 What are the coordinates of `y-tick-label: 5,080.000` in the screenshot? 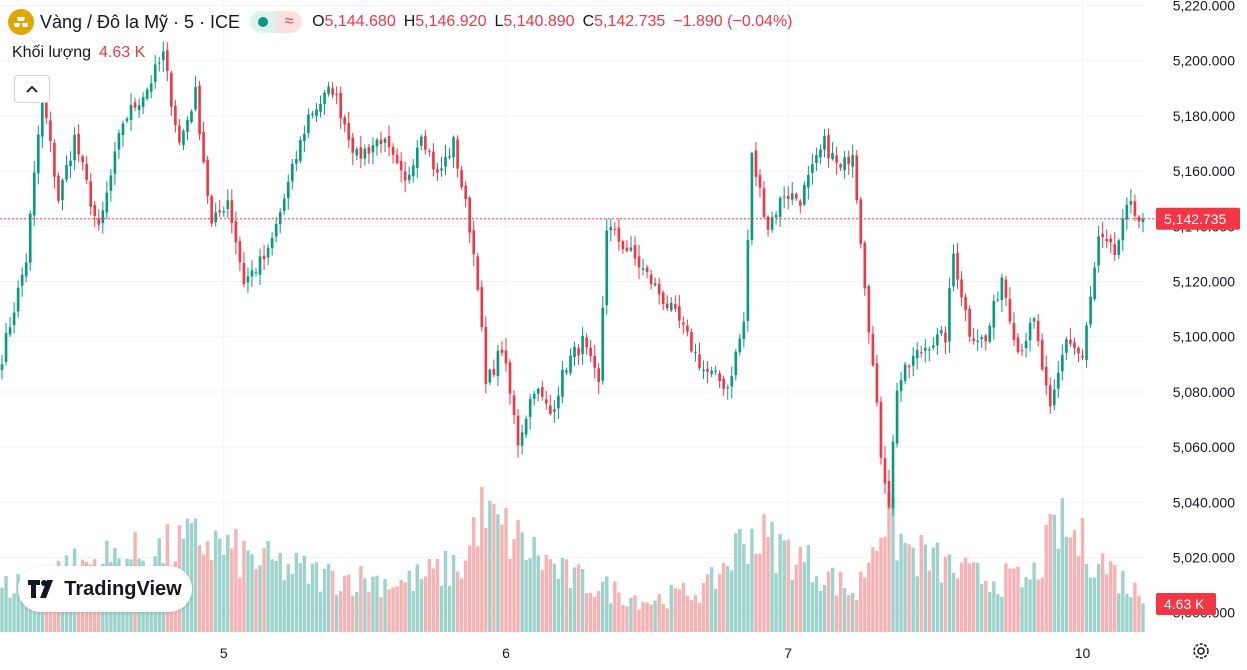 It's located at (1204, 392).